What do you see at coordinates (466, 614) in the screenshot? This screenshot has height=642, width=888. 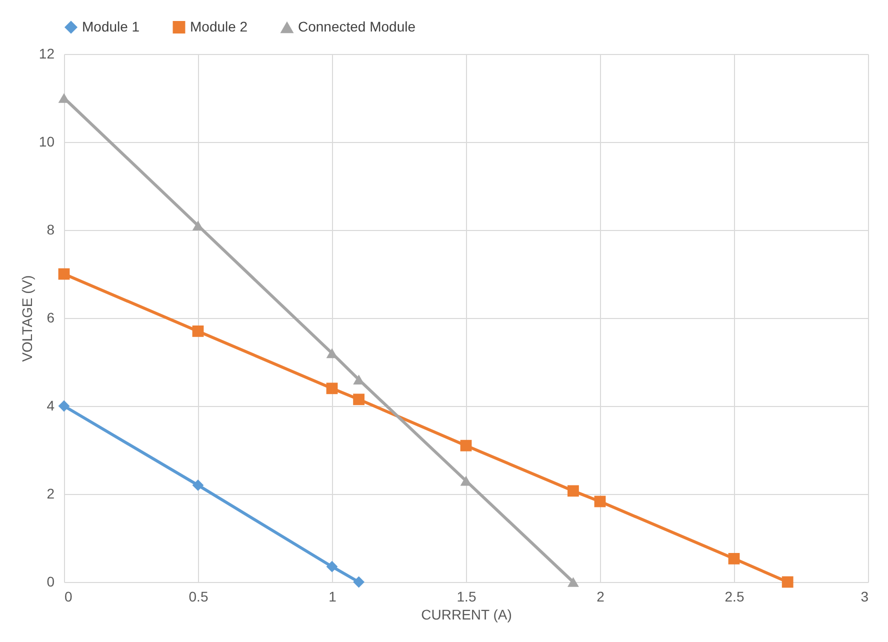 I see `x-axis-title: CURRENT (A)` at bounding box center [466, 614].